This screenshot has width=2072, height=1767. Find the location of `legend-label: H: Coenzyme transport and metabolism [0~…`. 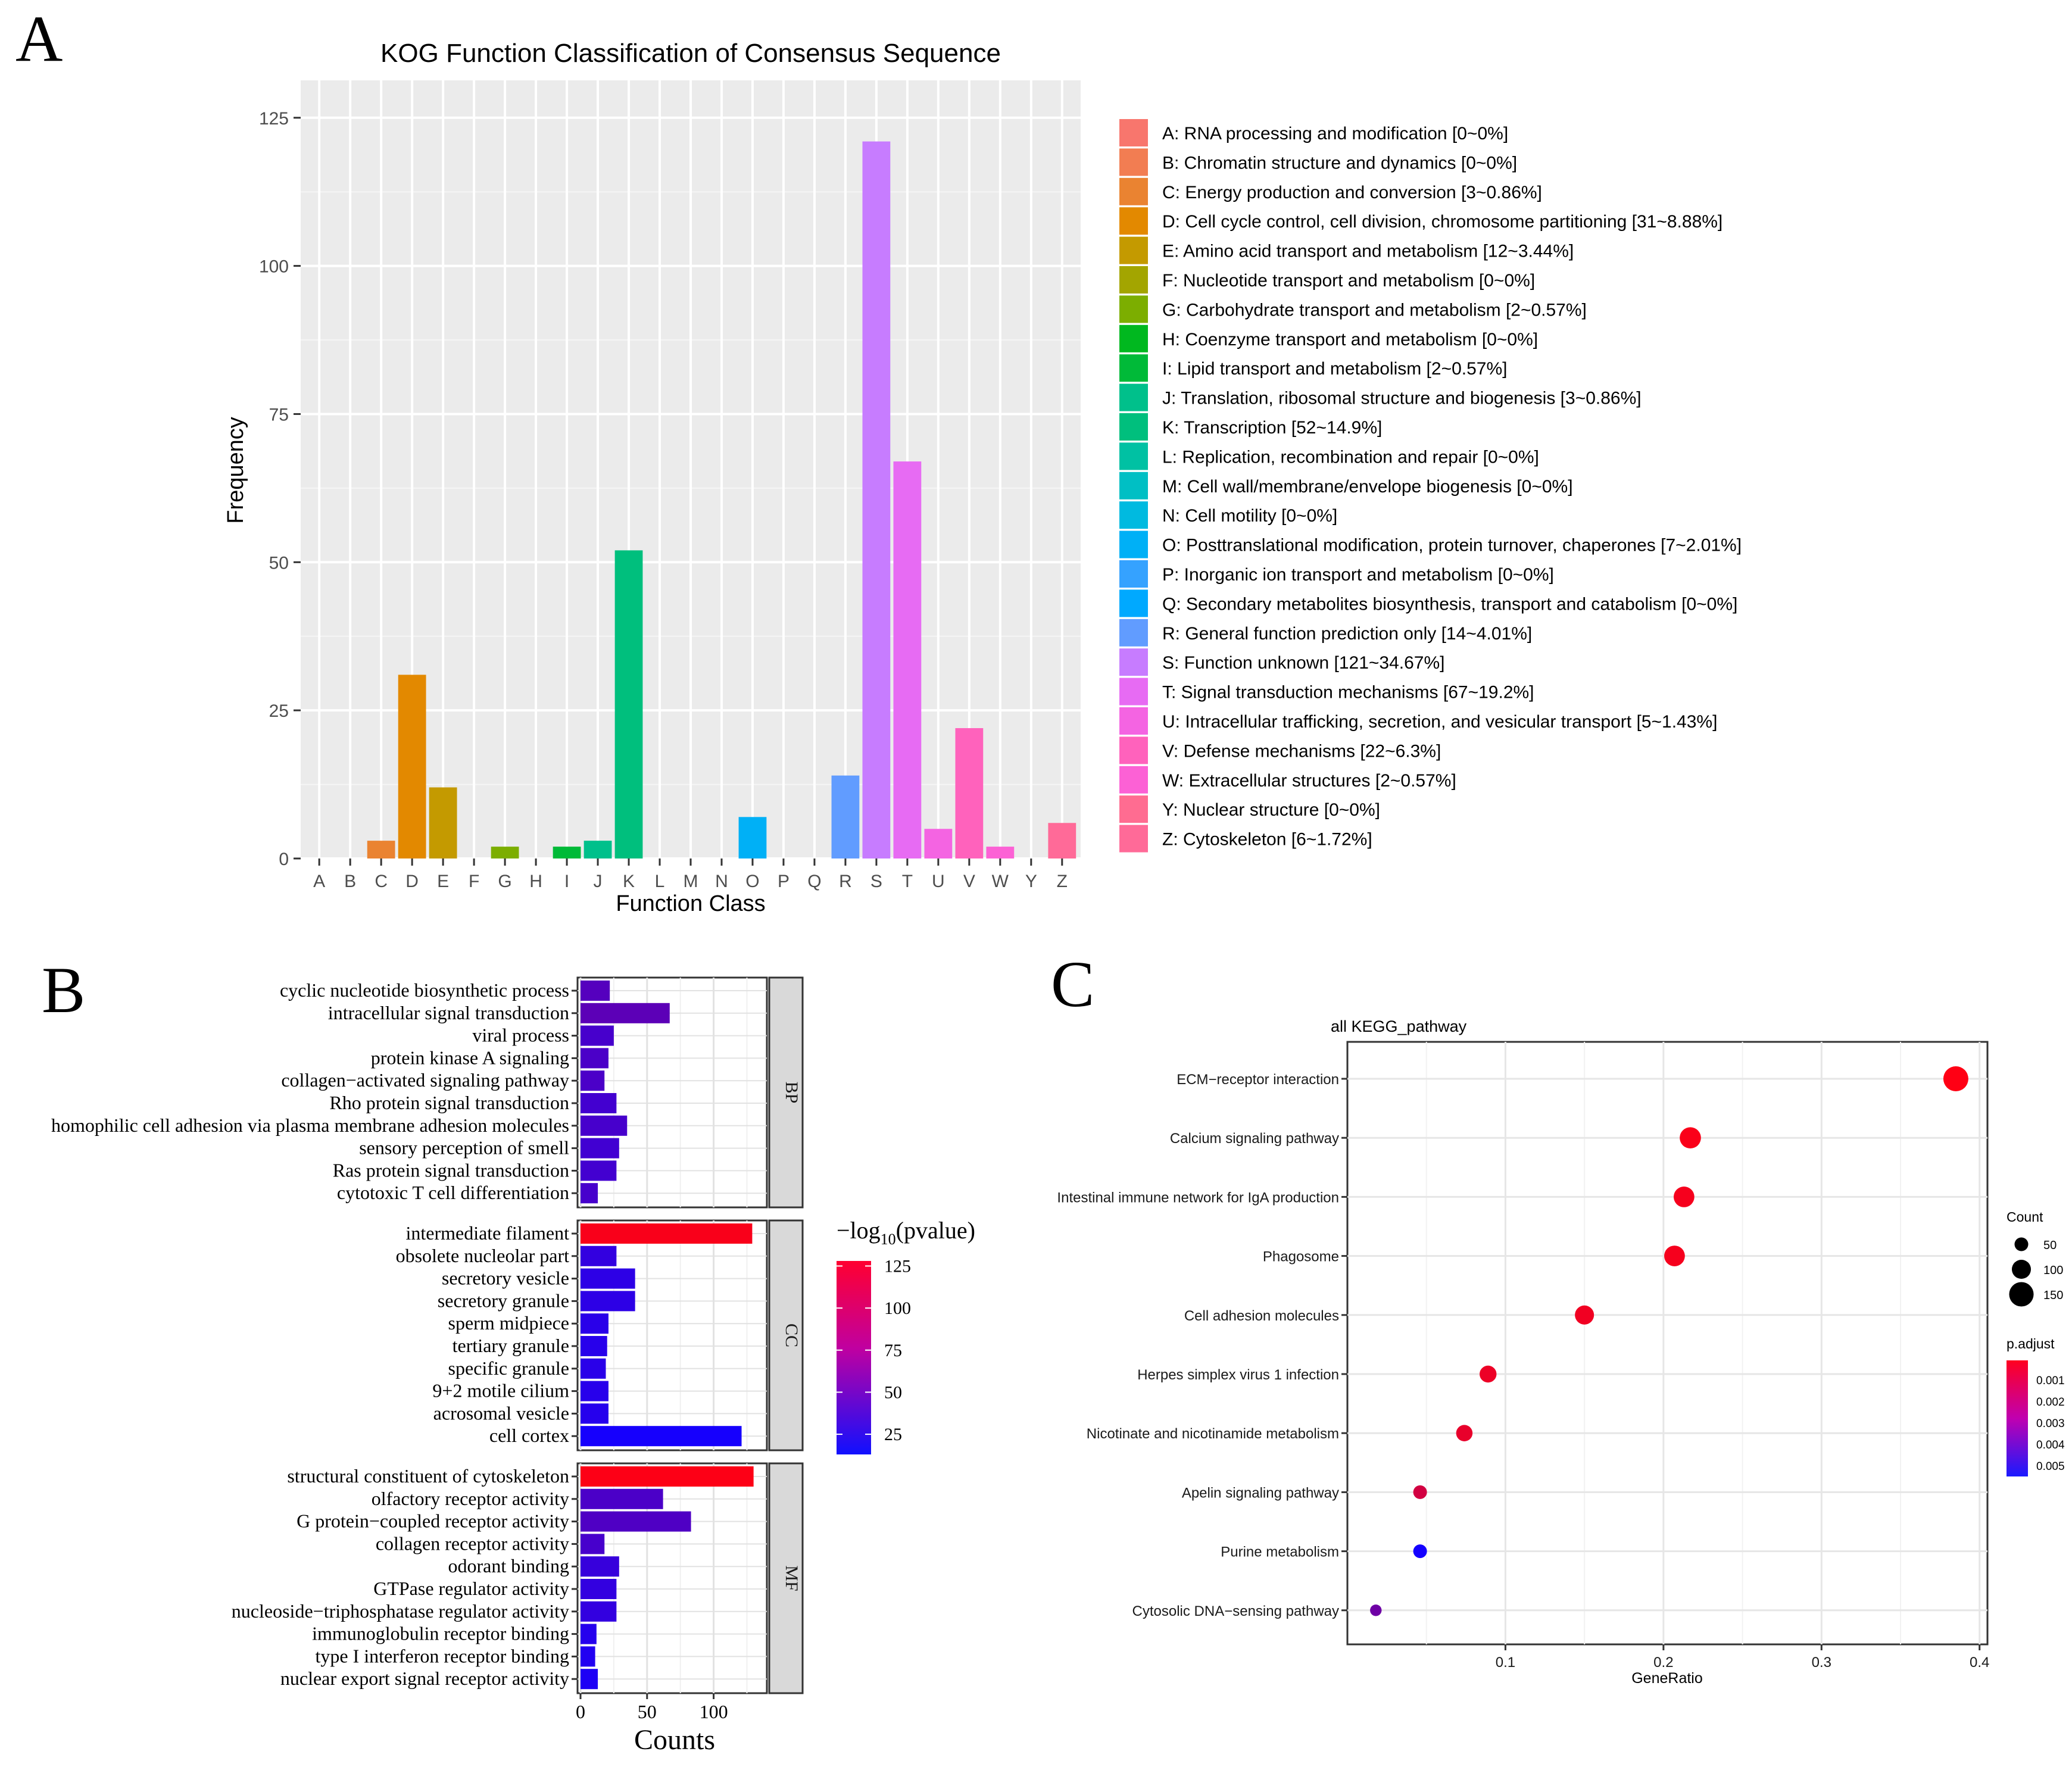

legend-label: H: Coenzyme transport and metabolism [0~… is located at coordinates (1350, 340).